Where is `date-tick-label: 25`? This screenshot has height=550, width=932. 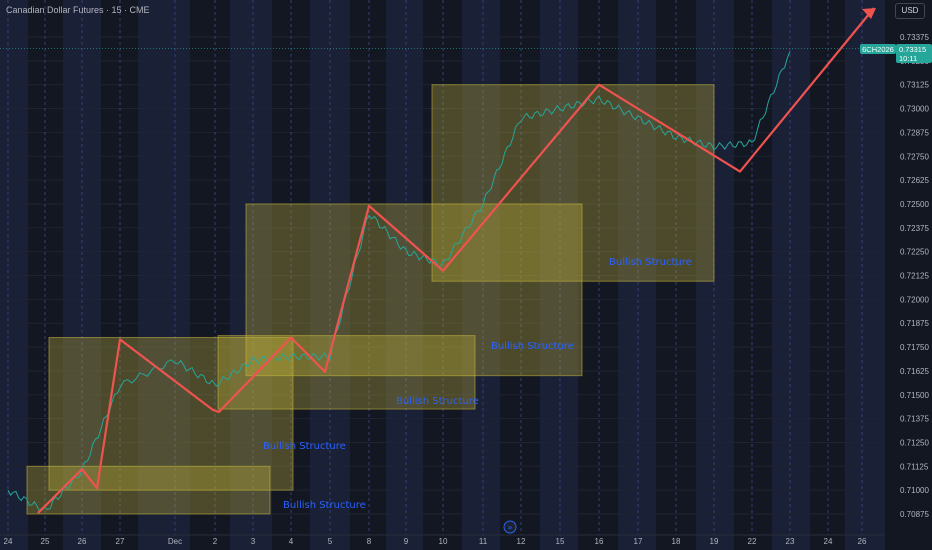 date-tick-label: 25 is located at coordinates (45, 541).